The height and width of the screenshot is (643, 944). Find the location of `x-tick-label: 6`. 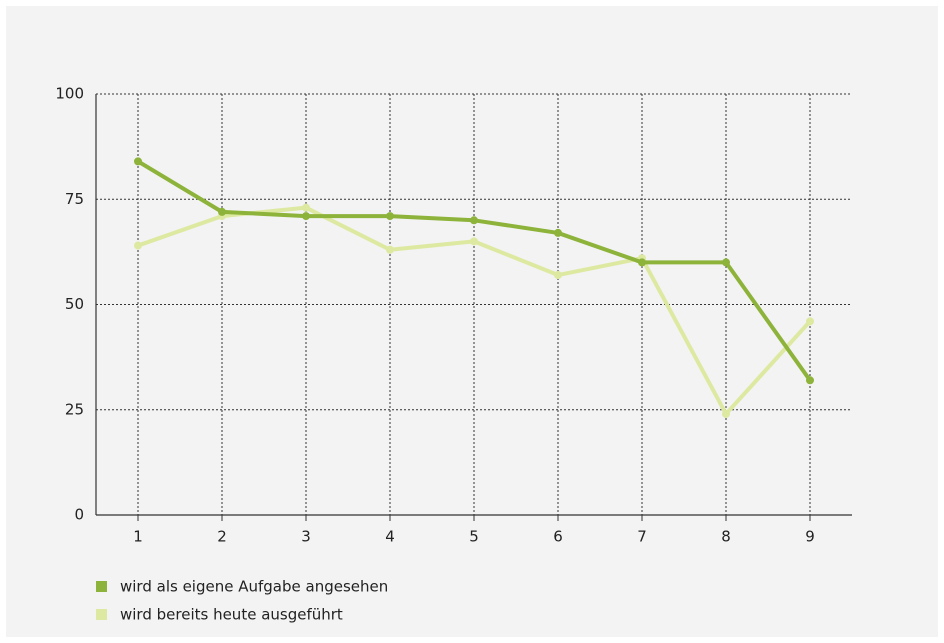

x-tick-label: 6 is located at coordinates (558, 537).